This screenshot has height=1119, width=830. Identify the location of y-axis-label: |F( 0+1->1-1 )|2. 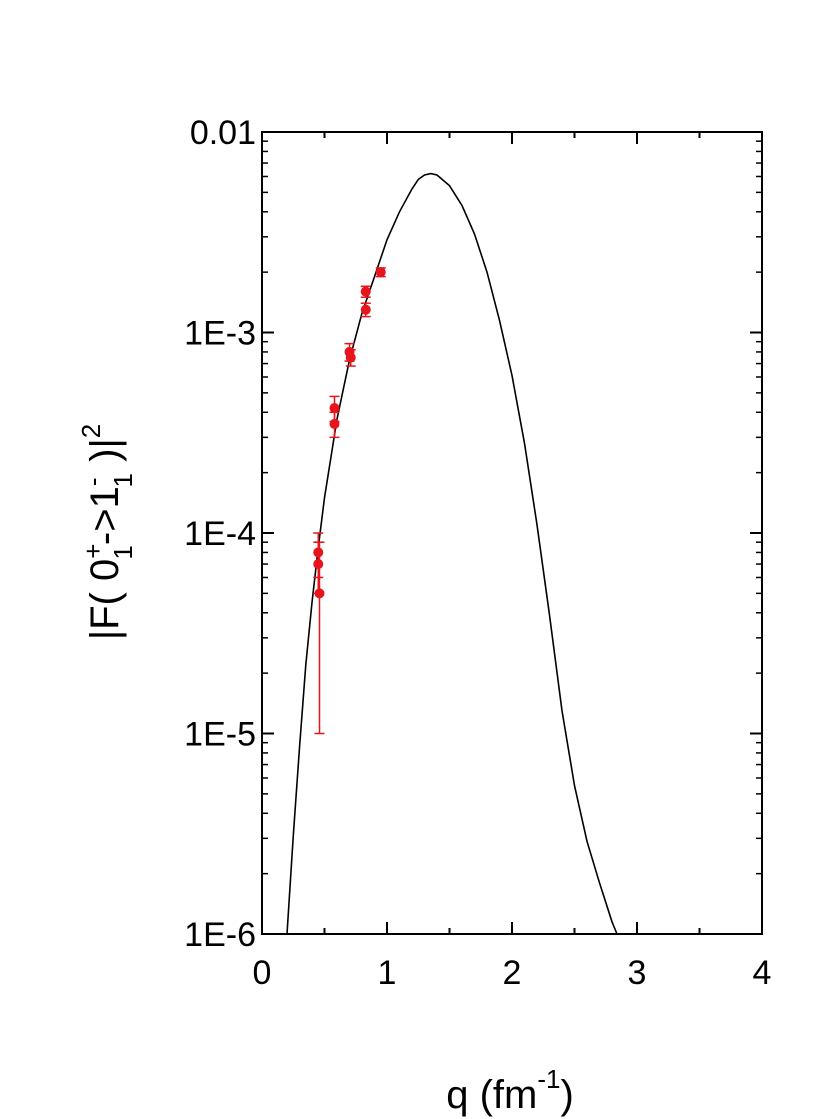
(107, 532).